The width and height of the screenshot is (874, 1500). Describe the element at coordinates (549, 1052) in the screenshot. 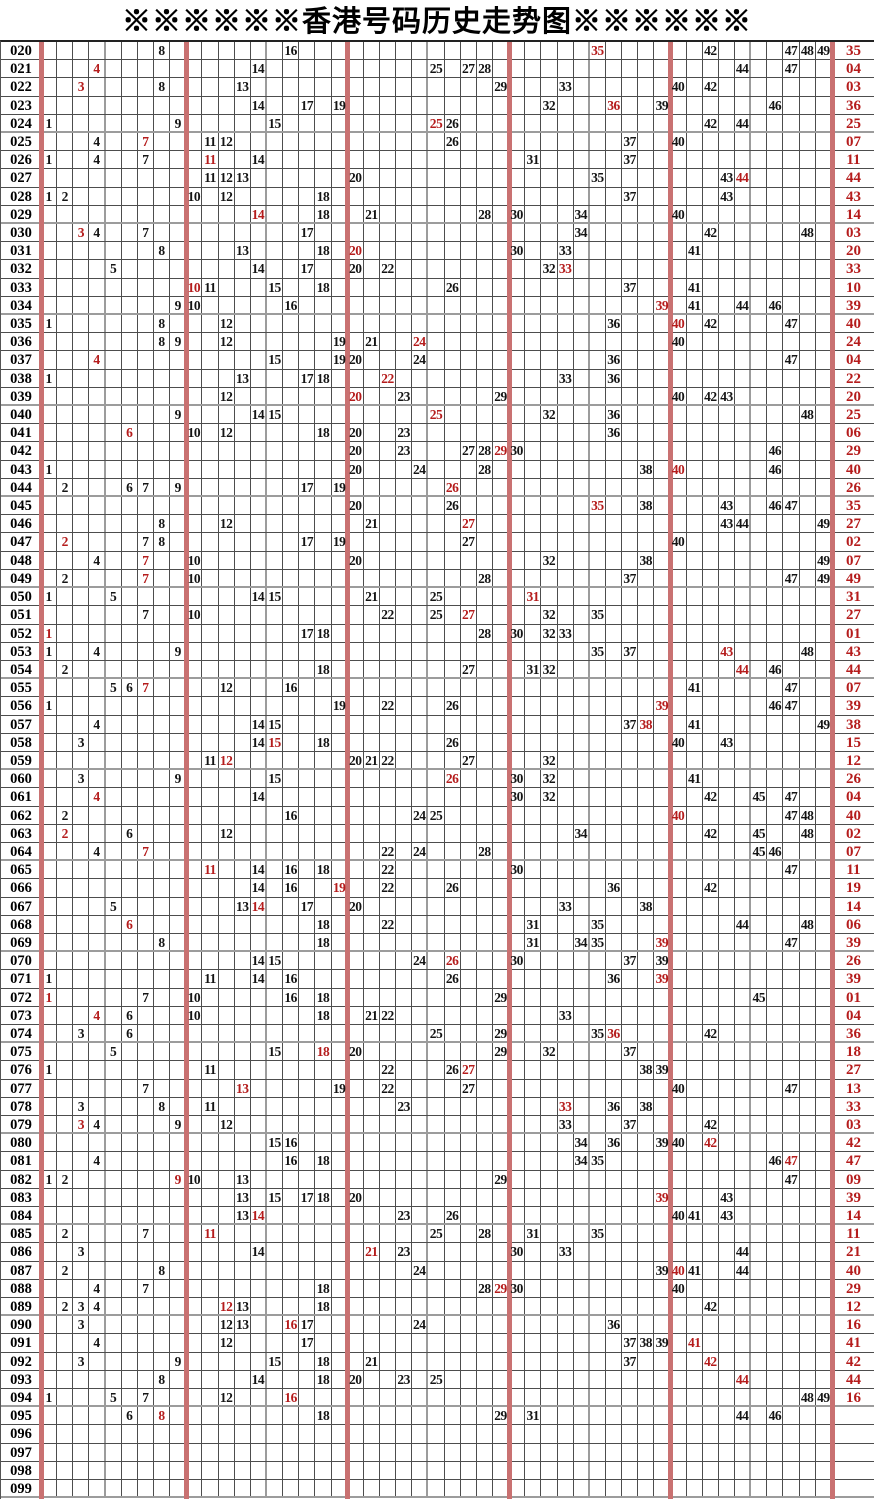

I see `drawn-number: 32` at that location.